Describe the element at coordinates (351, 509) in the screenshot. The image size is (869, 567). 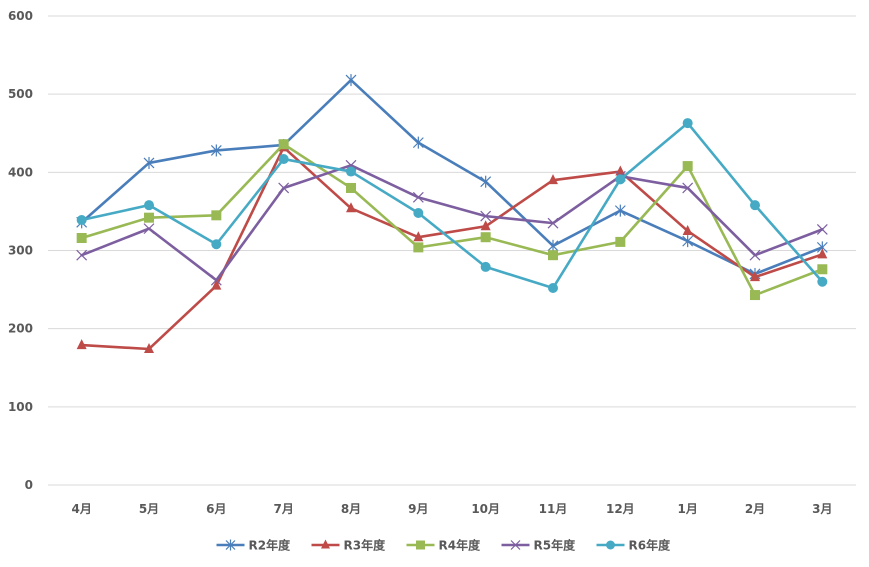
I see `x-tick-label: 8月` at that location.